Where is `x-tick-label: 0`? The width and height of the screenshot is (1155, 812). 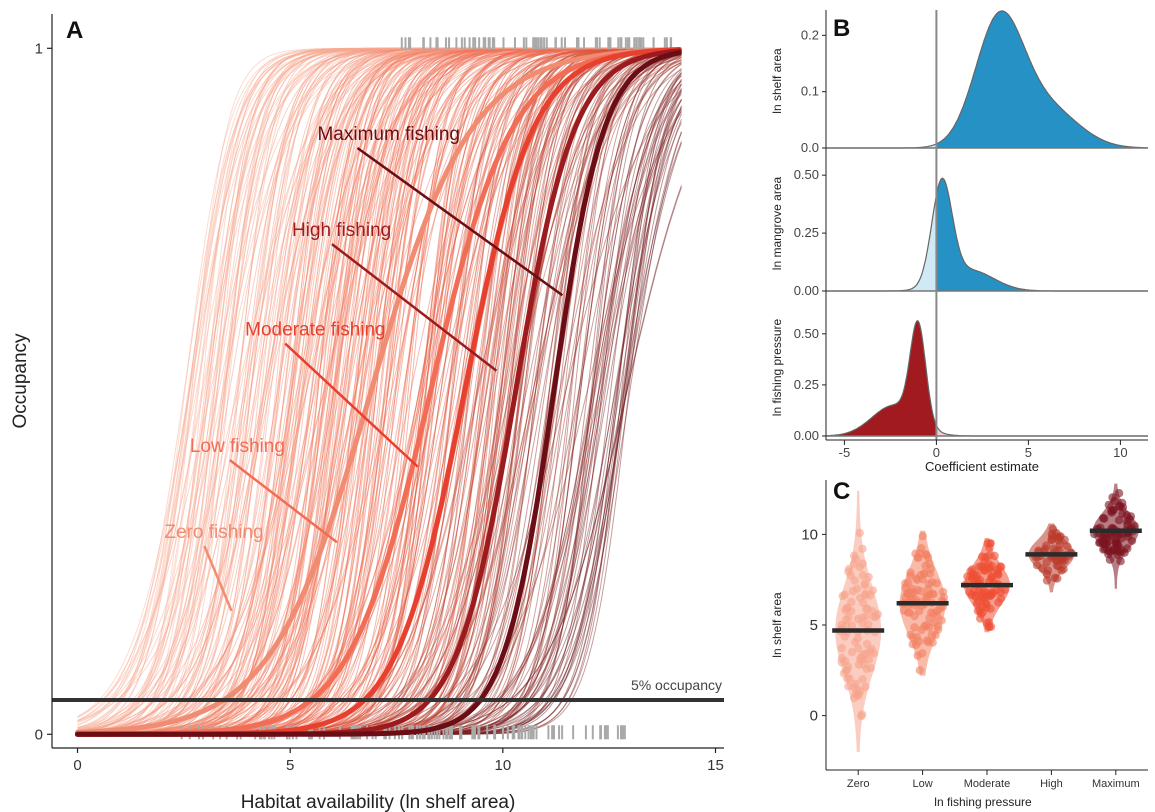 x-tick-label: 0 is located at coordinates (77, 765).